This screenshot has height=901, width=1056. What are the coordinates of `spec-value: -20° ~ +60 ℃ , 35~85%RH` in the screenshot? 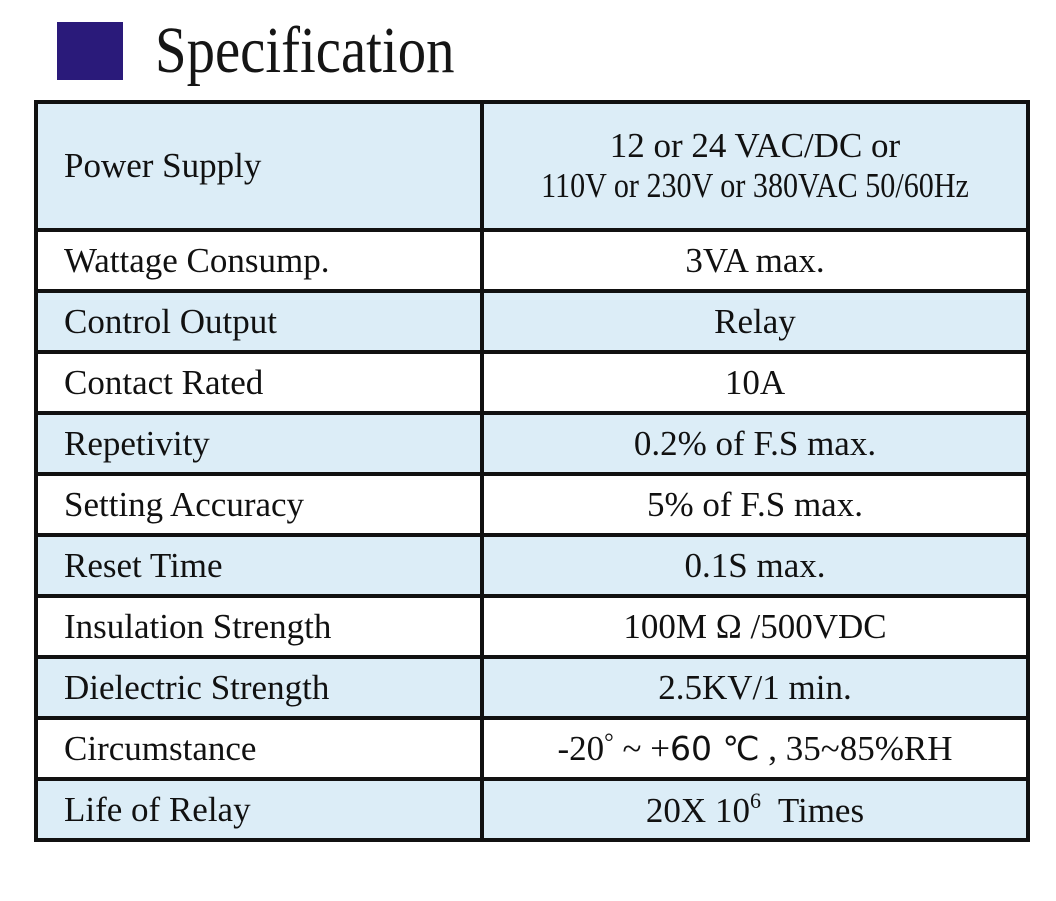 It's located at (755, 748).